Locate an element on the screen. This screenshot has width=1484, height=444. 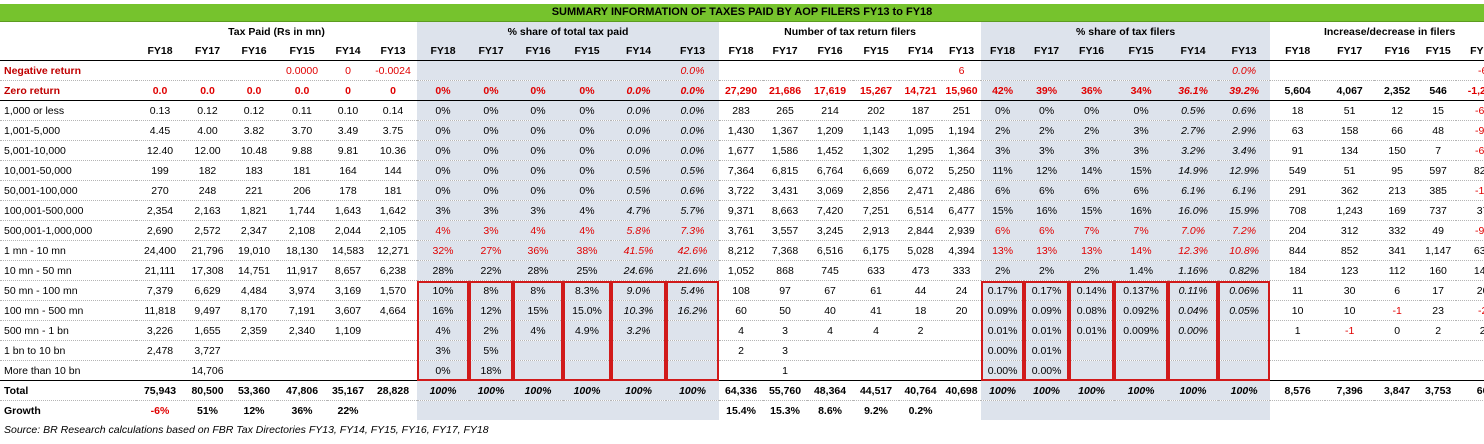
cell-num: 2,939 is located at coordinates (962, 230).